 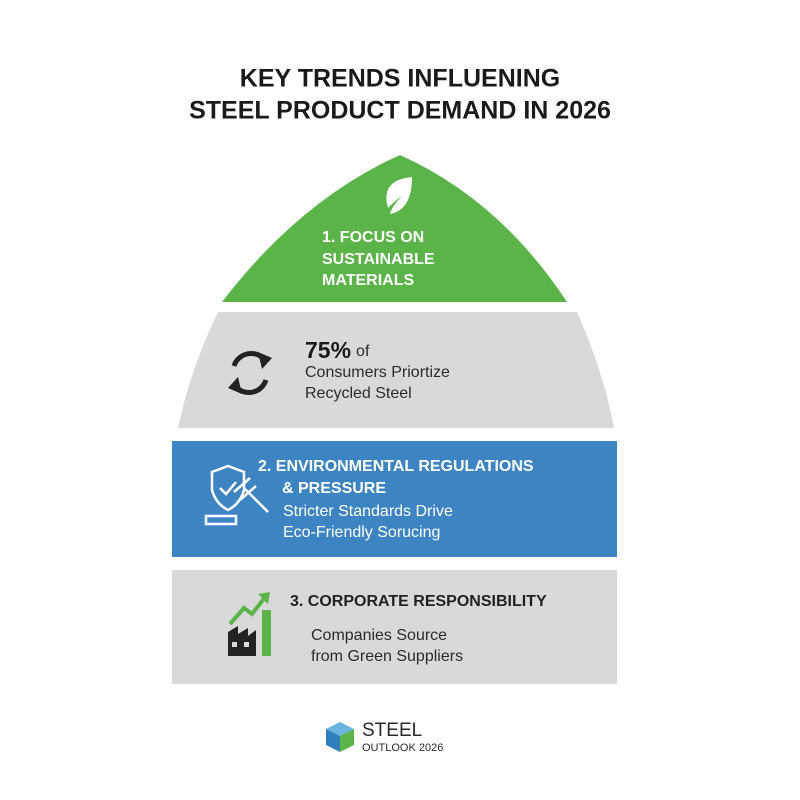 I want to click on tier-heading: 1. FOCUS ON, so click(x=373, y=237).